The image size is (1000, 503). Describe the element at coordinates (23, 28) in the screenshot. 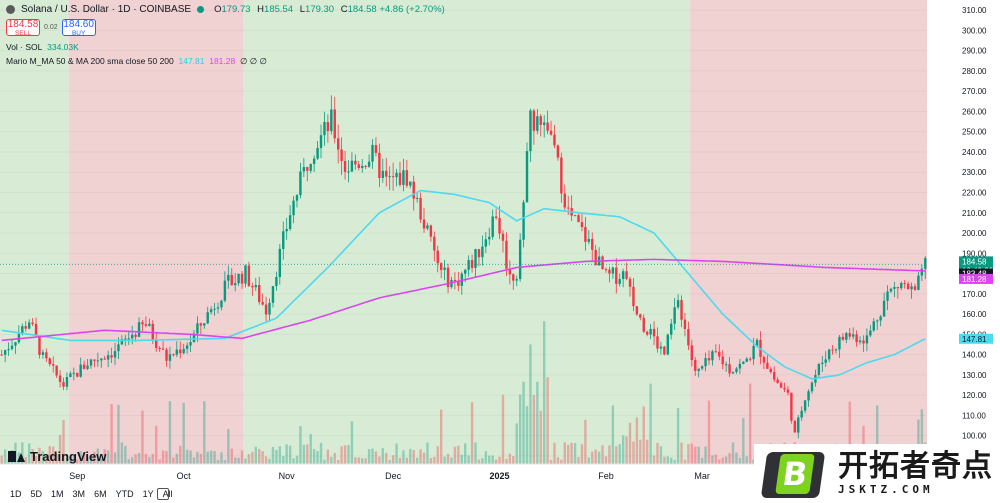

I see `sell-button: 184.58 SELL` at that location.